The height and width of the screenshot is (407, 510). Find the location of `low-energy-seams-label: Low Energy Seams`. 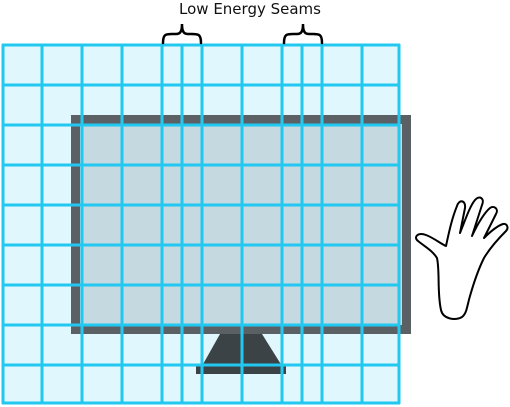

low-energy-seams-label: Low Energy Seams is located at coordinates (250, 9).